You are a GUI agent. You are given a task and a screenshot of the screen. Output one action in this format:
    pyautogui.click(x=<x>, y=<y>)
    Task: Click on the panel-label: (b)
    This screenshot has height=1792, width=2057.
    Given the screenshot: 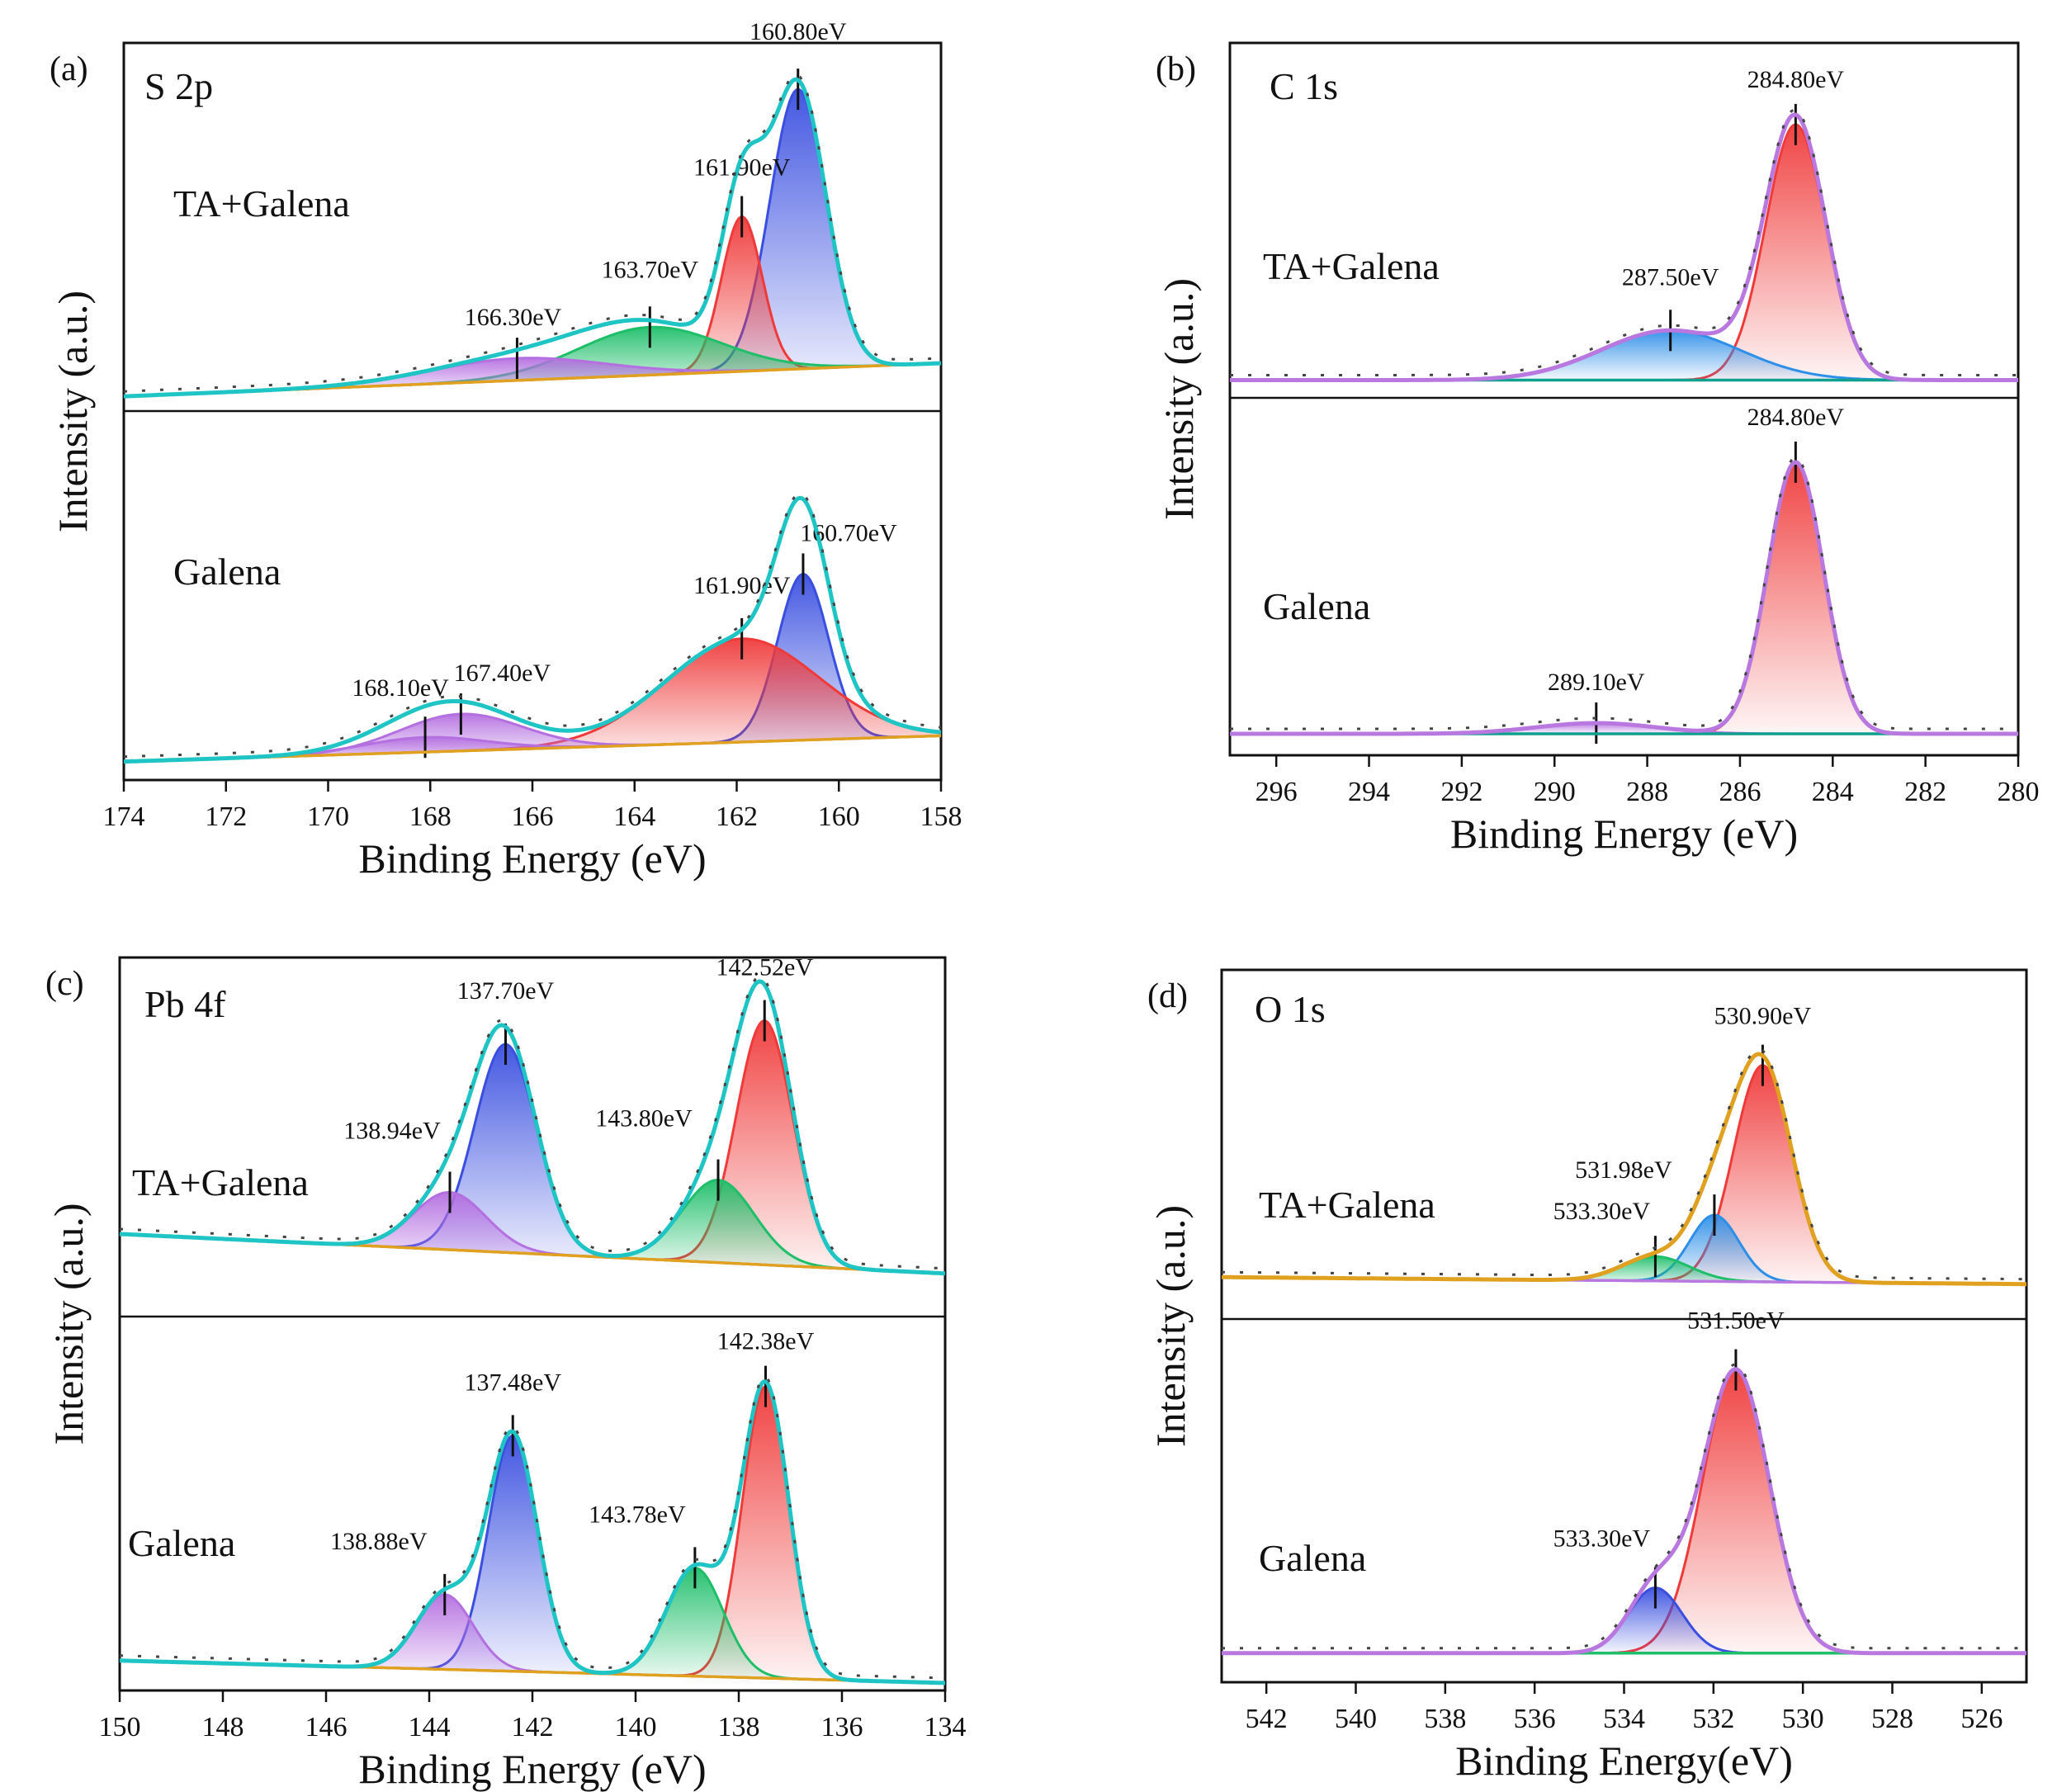 What is the action you would take?
    pyautogui.click(x=1176, y=69)
    